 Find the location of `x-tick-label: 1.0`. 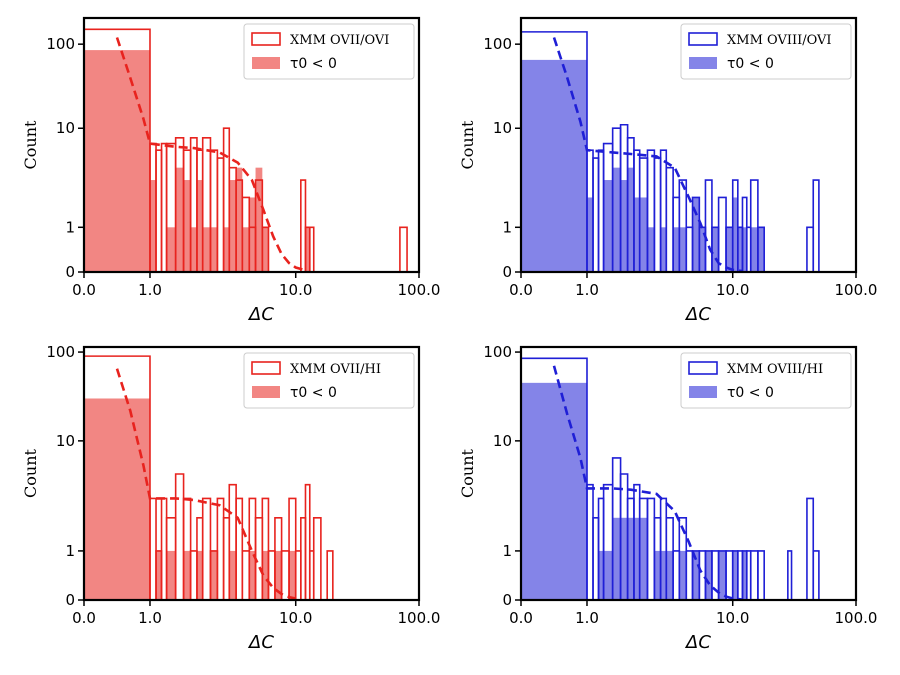

x-tick-label: 1.0 is located at coordinates (587, 290).